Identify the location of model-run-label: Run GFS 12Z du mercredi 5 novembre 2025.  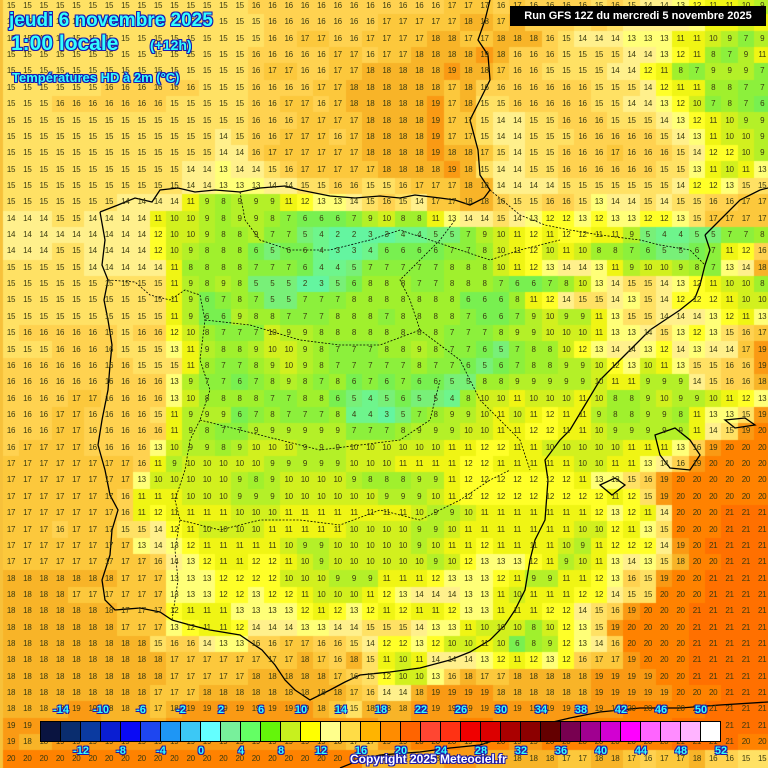
(638, 16).